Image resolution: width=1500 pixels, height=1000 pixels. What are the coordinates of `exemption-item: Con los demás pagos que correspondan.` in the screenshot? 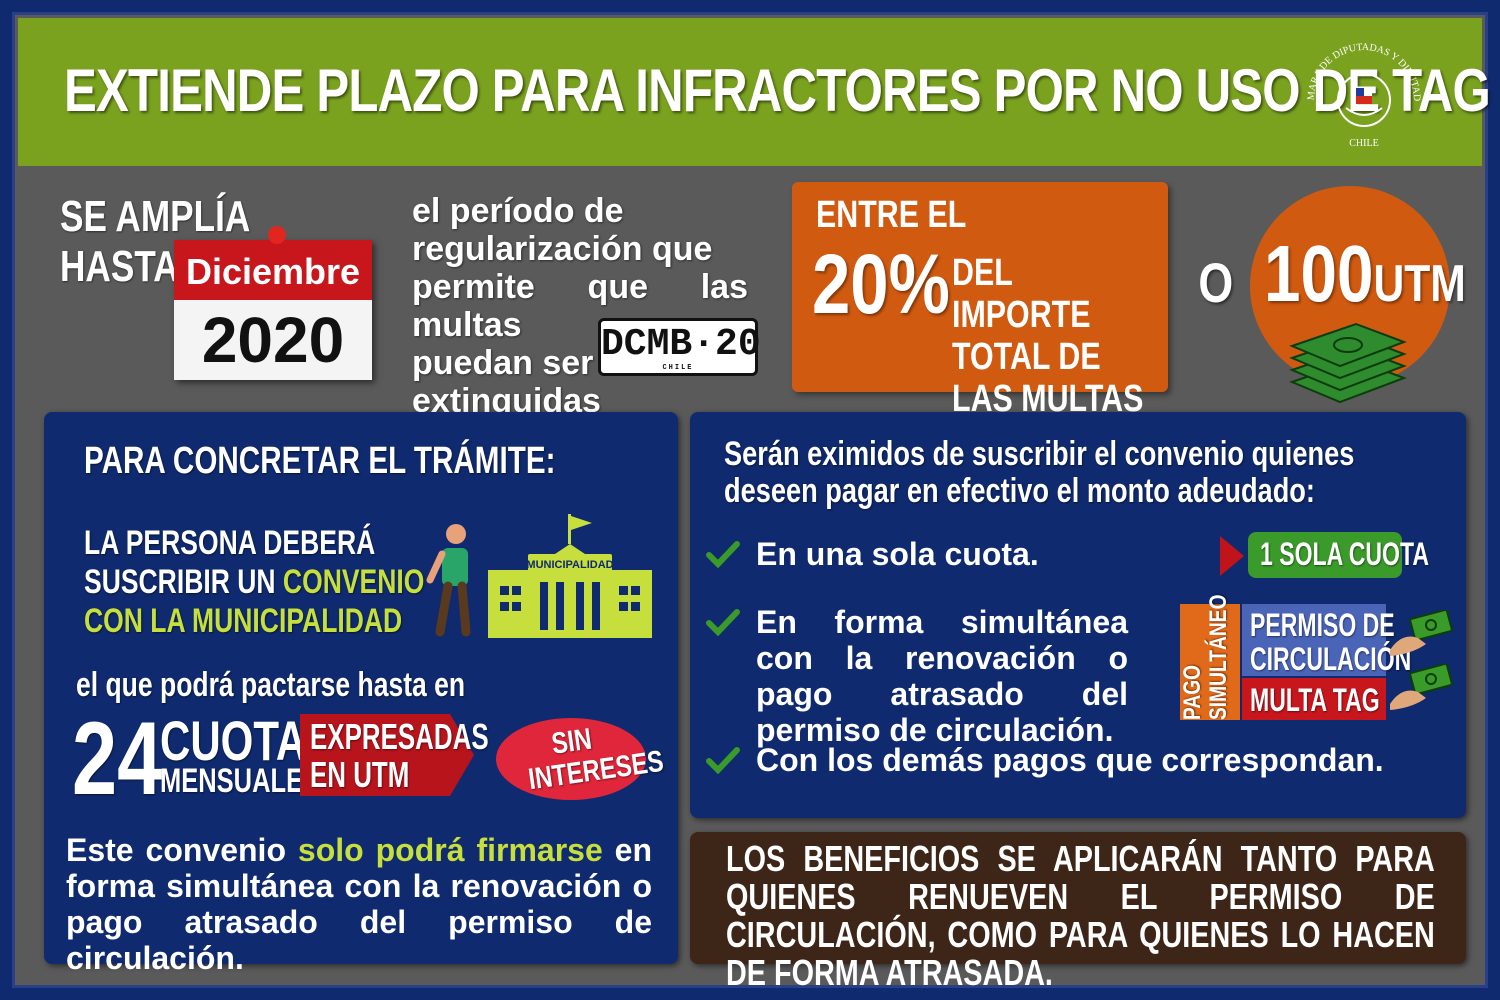 It's located at (1070, 760).